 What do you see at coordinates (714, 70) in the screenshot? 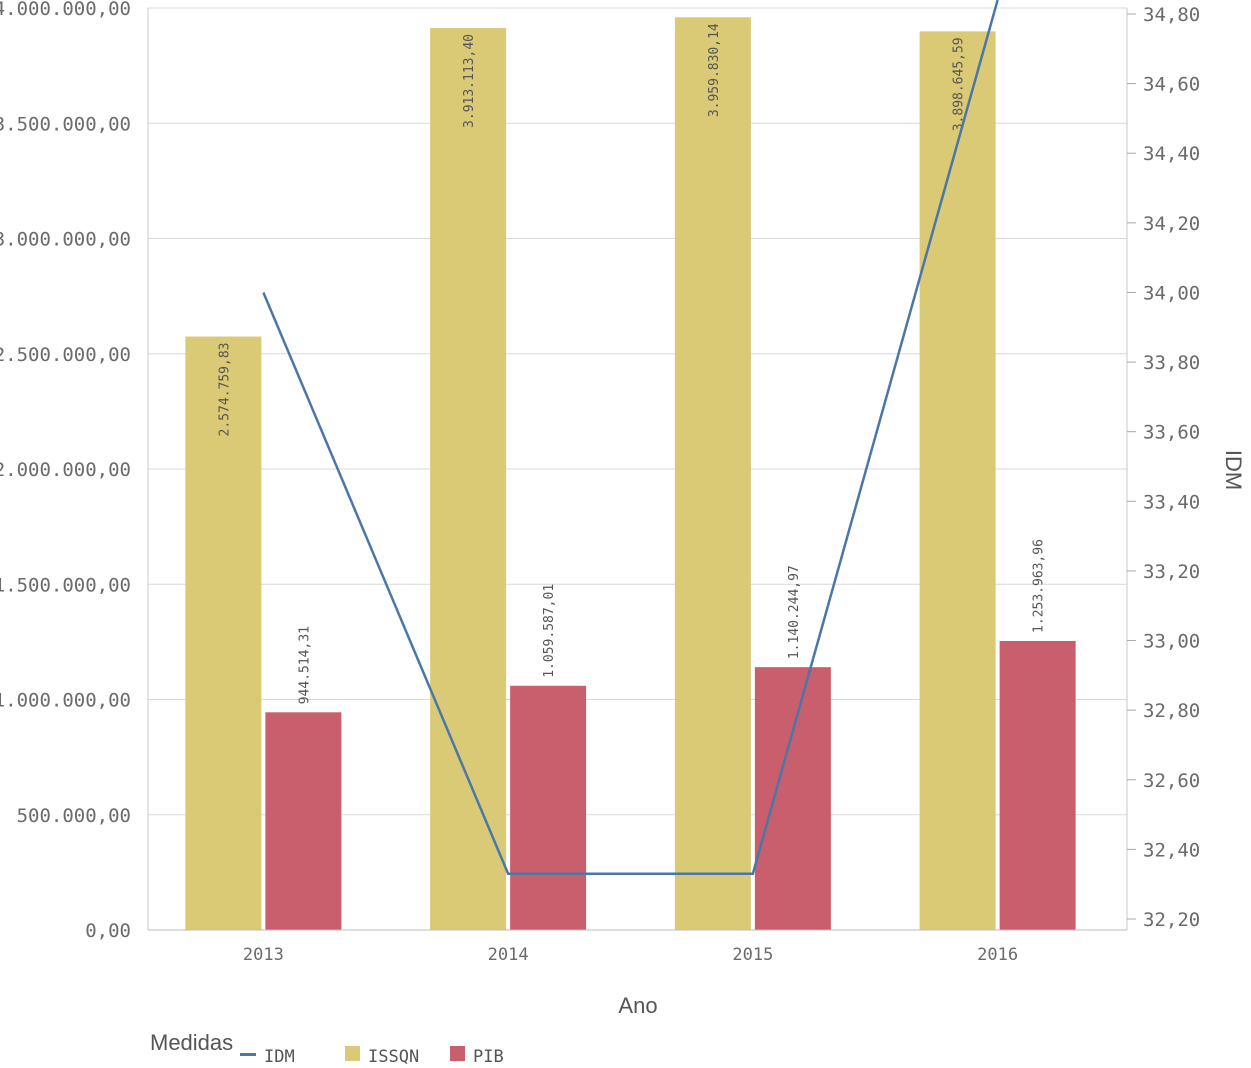
I see `data-label-issqn: 3.959.830,14` at bounding box center [714, 70].